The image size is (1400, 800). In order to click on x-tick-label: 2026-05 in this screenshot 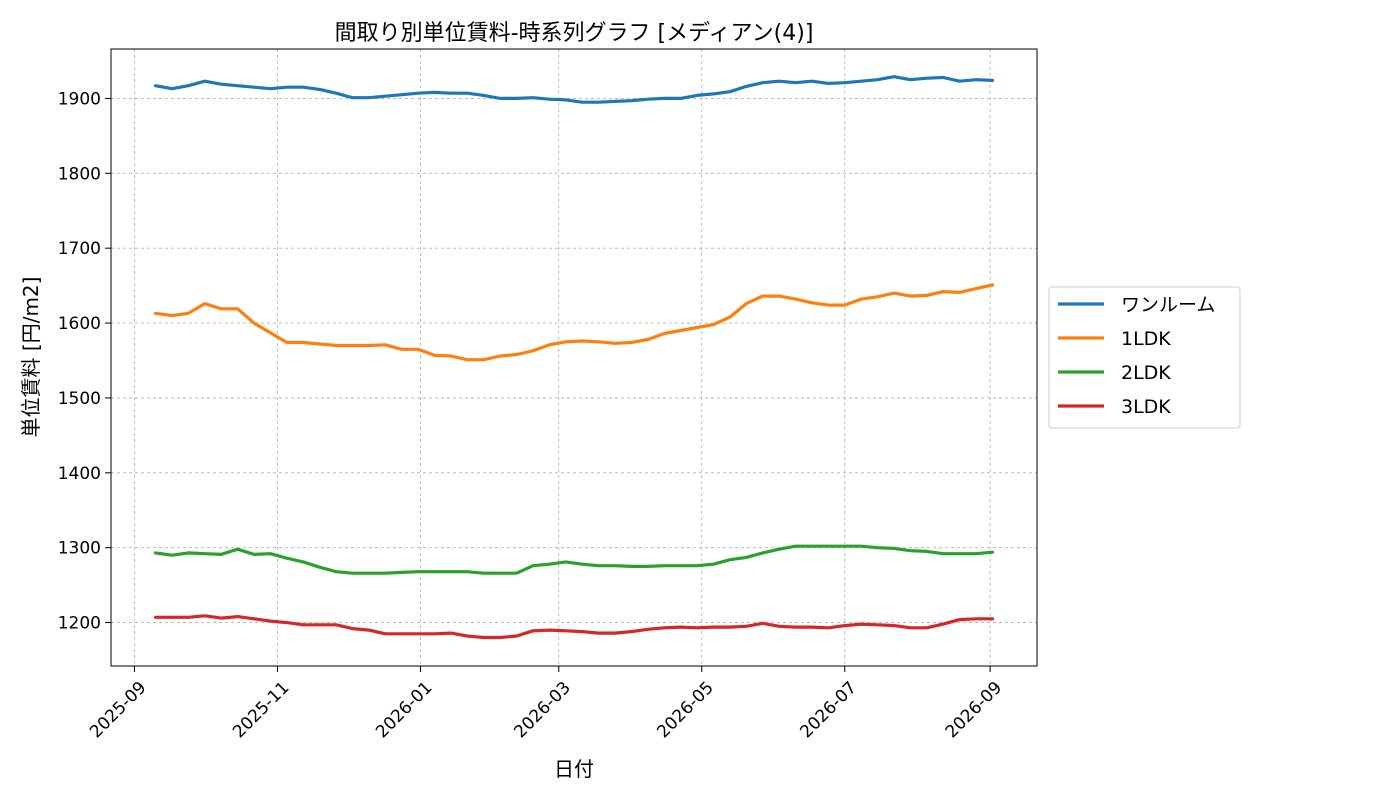, I will do `click(685, 710)`.